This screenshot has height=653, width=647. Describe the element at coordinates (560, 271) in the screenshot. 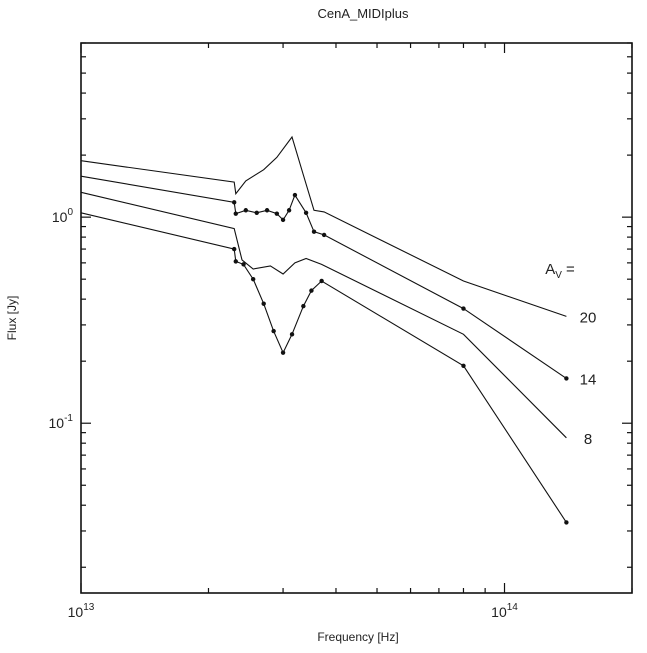

I see `legend-title: AV =` at that location.